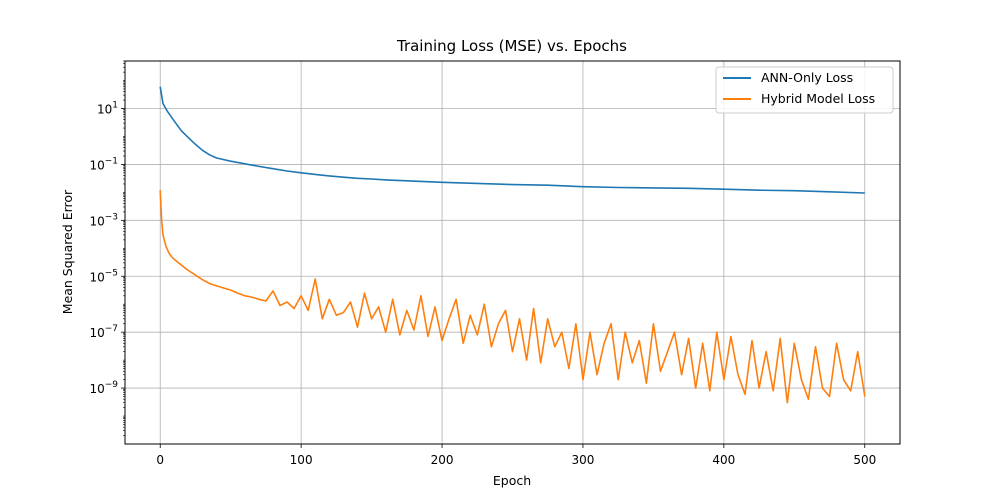 This screenshot has width=1000, height=500. I want to click on legend-box, so click(804, 90).